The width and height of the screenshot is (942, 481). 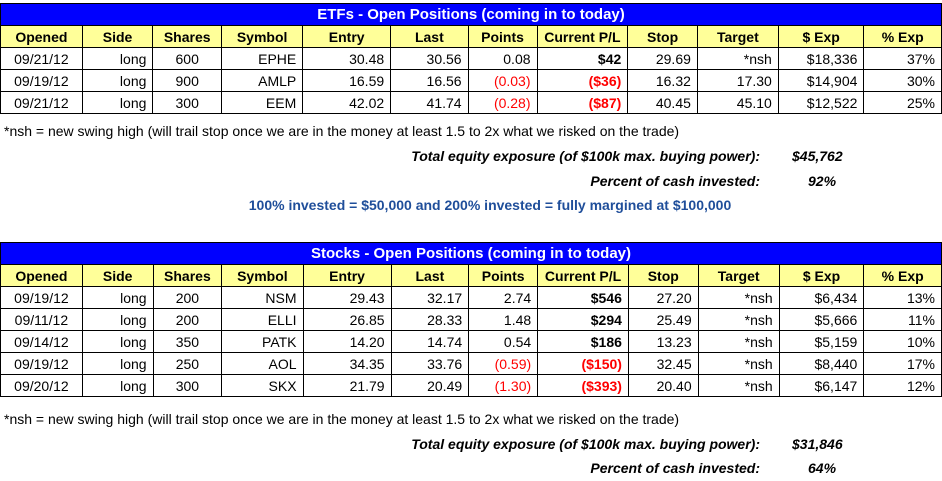 I want to click on cell-last: 16.56, so click(x=429, y=80).